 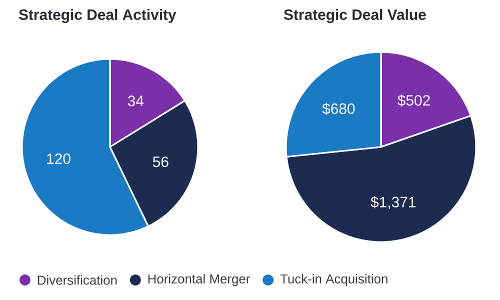 I want to click on data-label: $1,371, so click(x=393, y=203).